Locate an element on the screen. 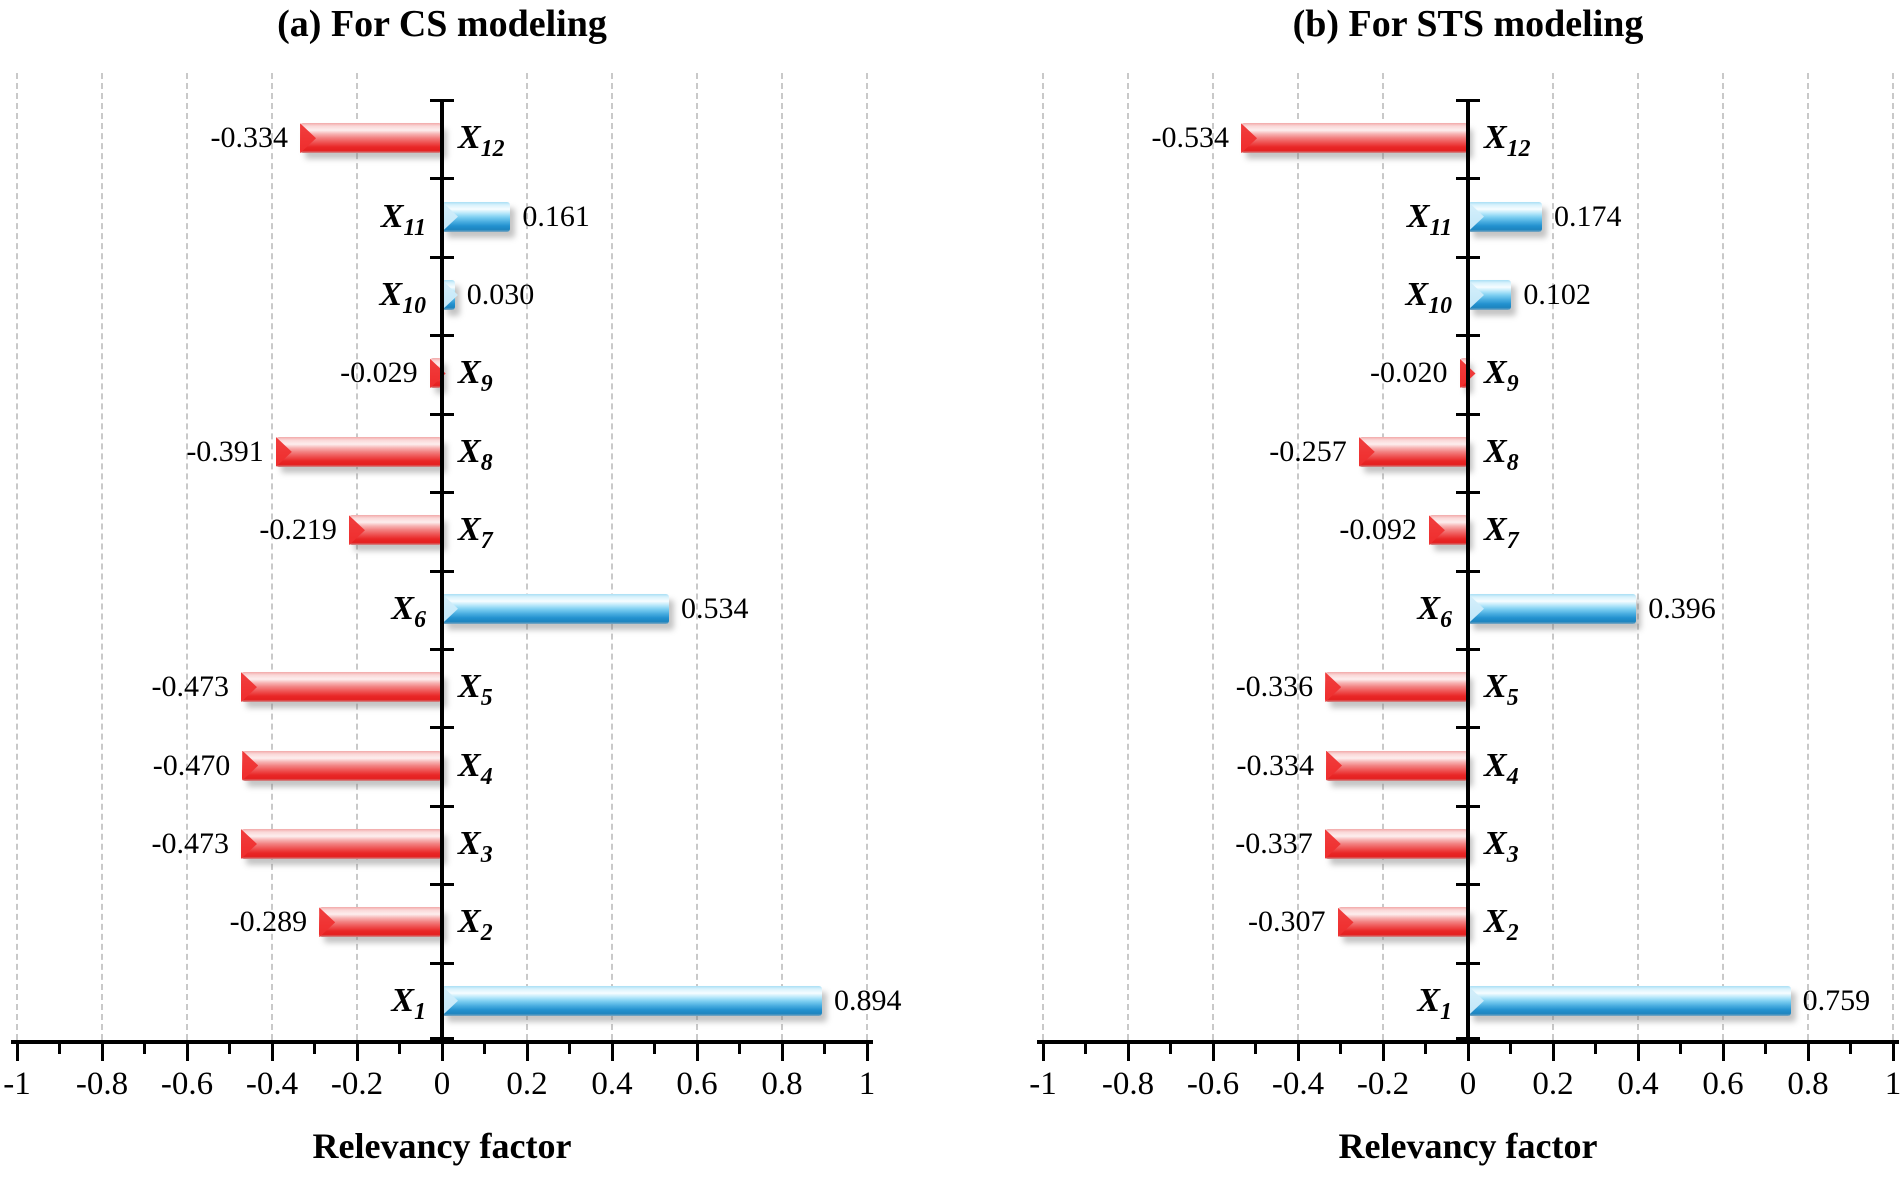 The width and height of the screenshot is (1900, 1192). bar-value-label: -0.092 is located at coordinates (1378, 530).